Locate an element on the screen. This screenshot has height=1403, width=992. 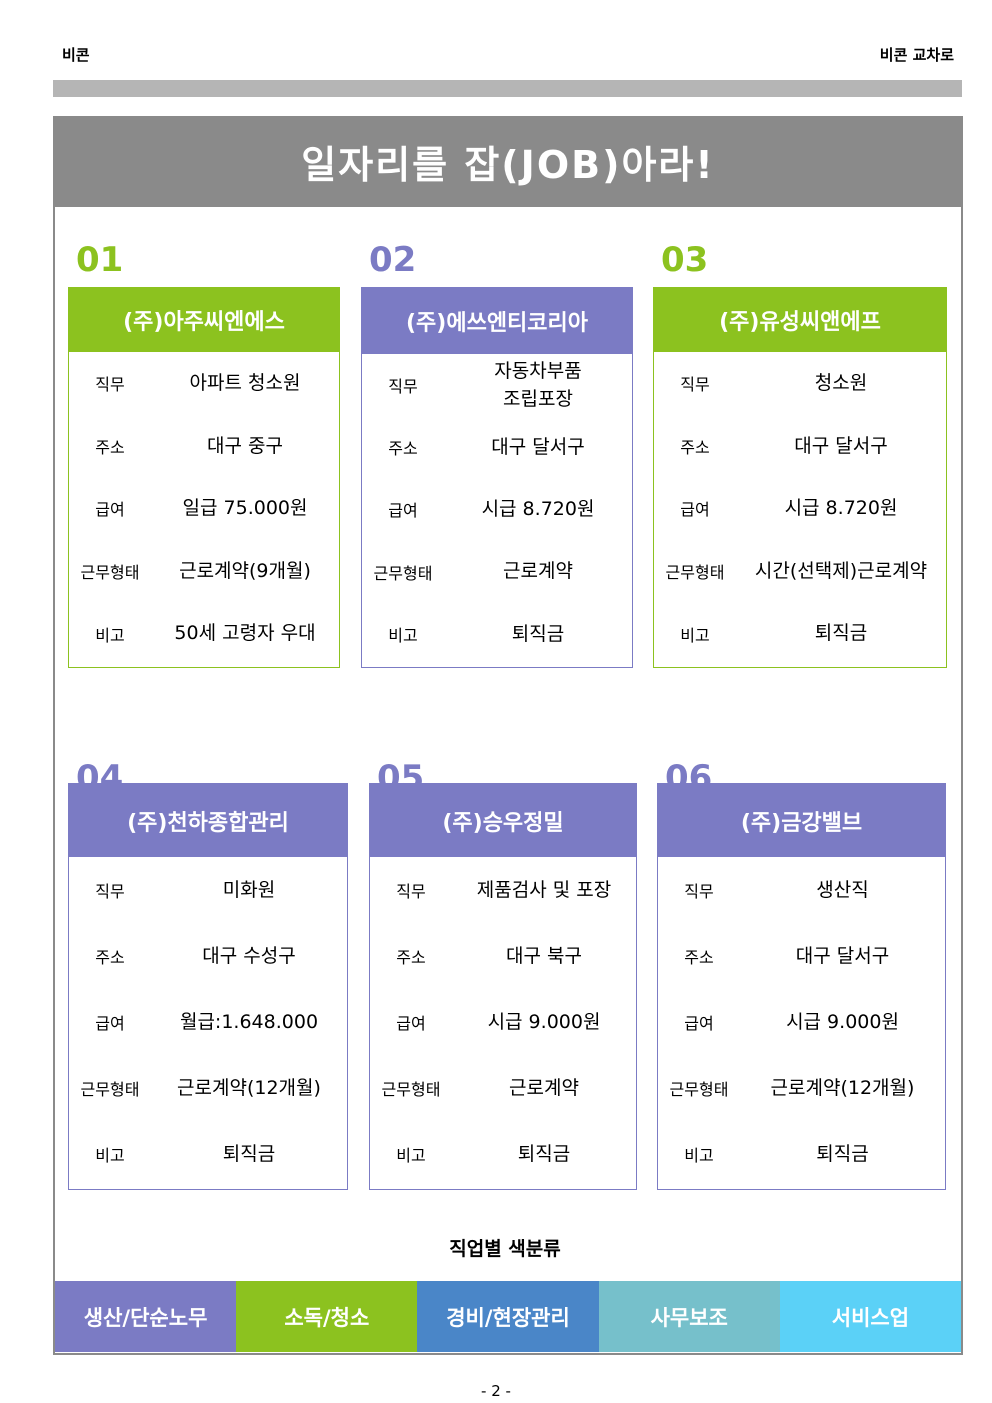
field-value: 청소원 is located at coordinates (841, 383).